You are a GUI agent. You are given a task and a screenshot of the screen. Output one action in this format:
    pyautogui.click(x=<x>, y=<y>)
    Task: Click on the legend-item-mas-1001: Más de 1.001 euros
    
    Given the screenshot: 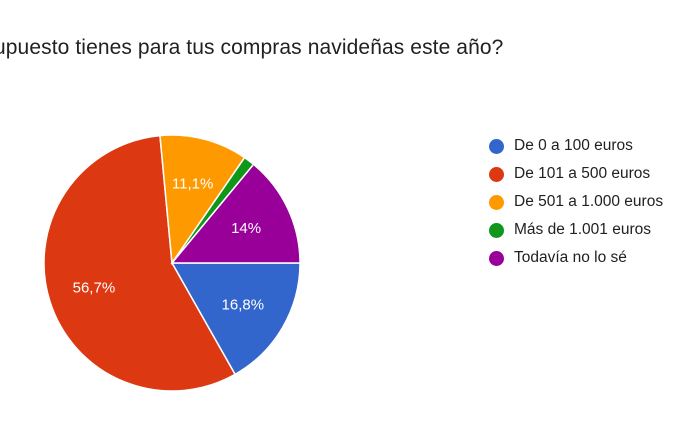 What is the action you would take?
    pyautogui.click(x=576, y=230)
    